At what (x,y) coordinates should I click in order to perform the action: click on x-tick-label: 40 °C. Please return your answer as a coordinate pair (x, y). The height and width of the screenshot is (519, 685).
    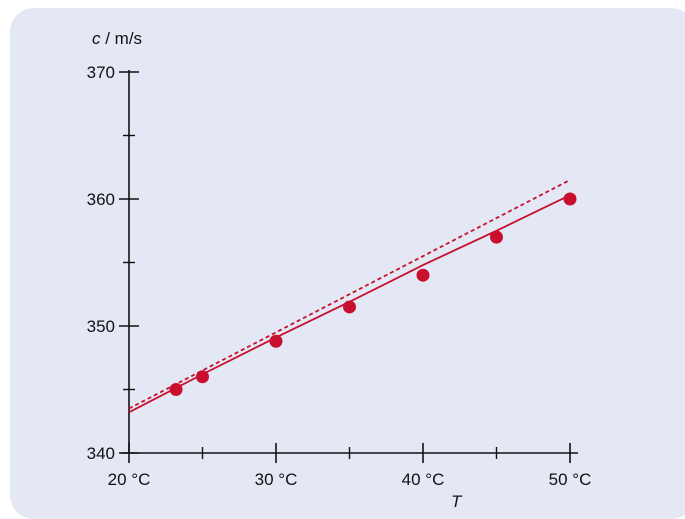
    Looking at the image, I should click on (423, 479).